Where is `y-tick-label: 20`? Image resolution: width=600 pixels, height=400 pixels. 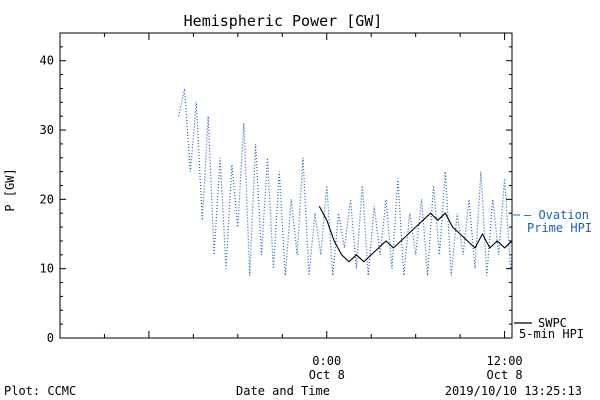
y-tick-label: 20 is located at coordinates (47, 199).